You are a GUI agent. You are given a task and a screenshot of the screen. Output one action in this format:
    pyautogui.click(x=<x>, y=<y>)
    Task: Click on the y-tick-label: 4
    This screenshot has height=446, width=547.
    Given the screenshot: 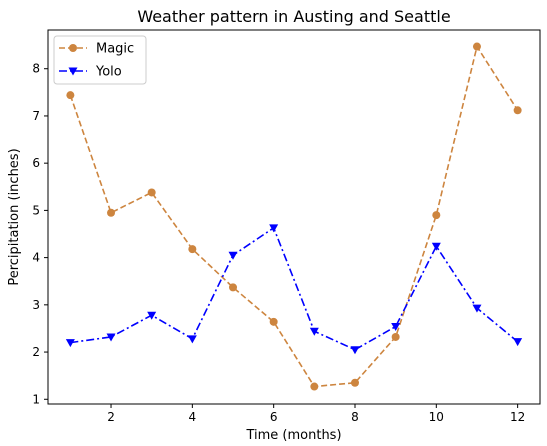 What is the action you would take?
    pyautogui.click(x=36, y=258)
    